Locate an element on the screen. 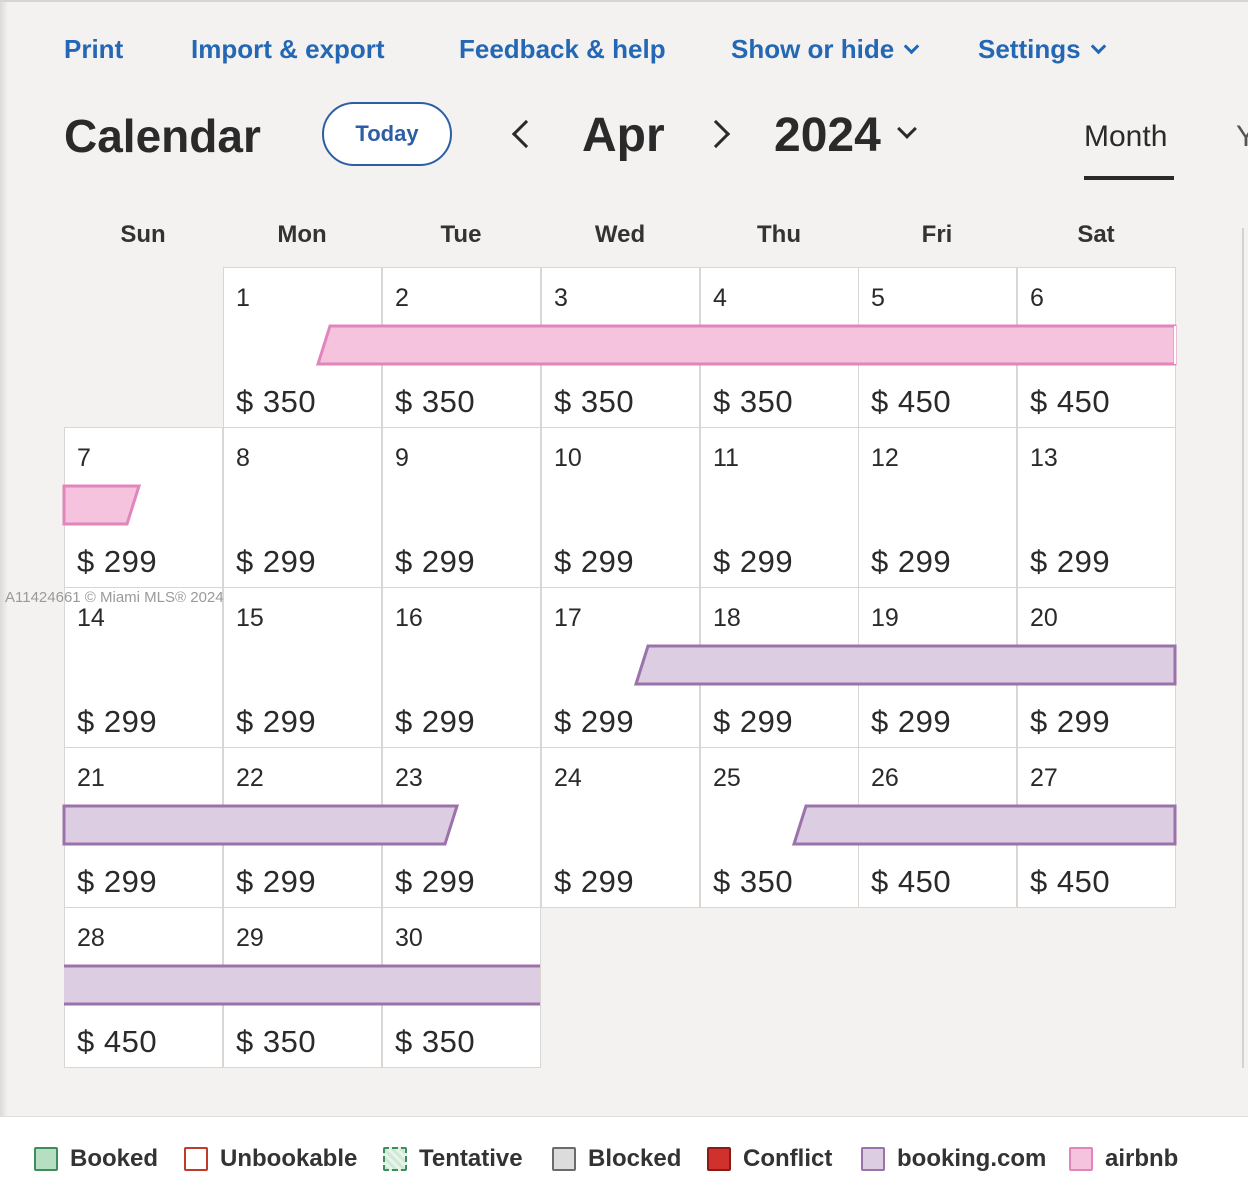  tab-month: Month is located at coordinates (1126, 136).